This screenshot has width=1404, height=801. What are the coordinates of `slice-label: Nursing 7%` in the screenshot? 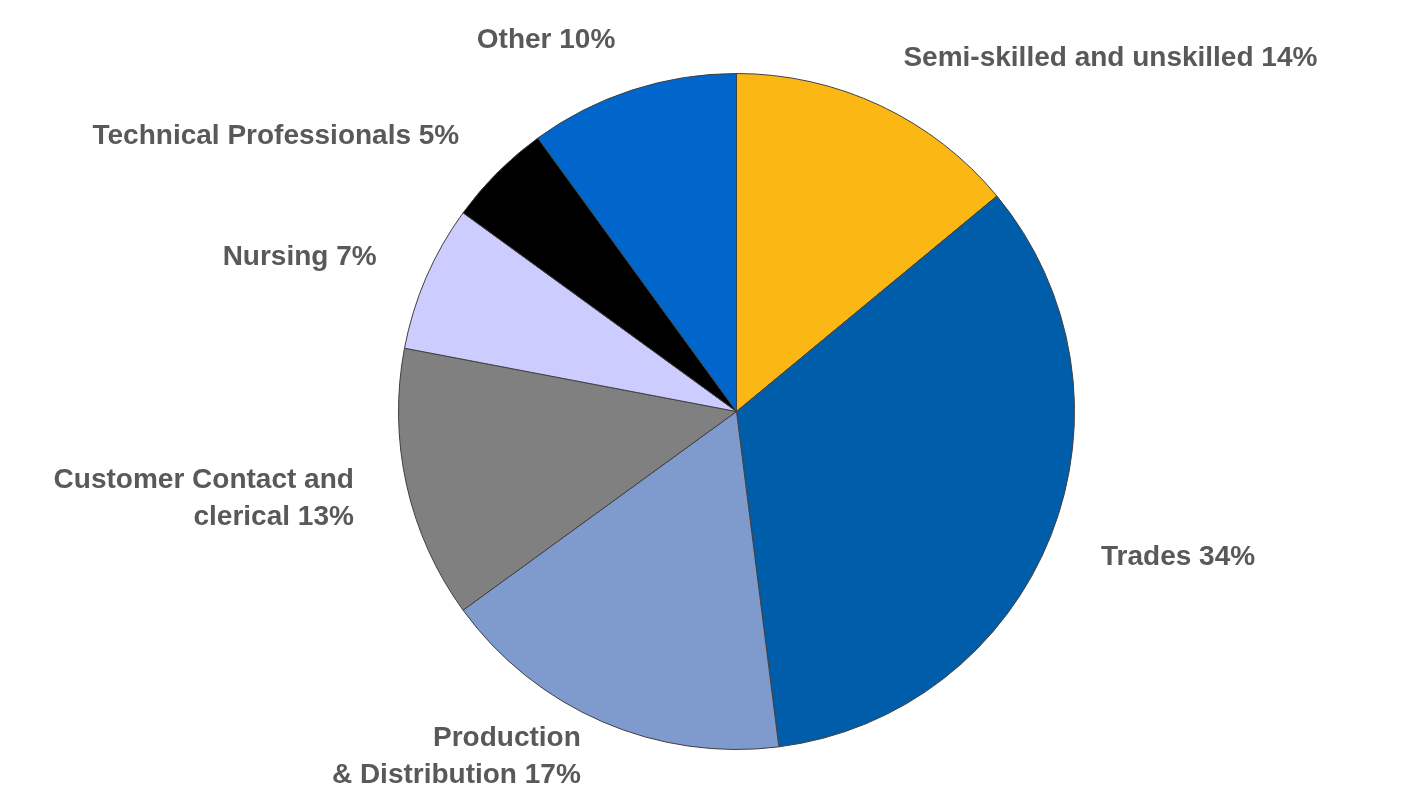 It's located at (299, 256).